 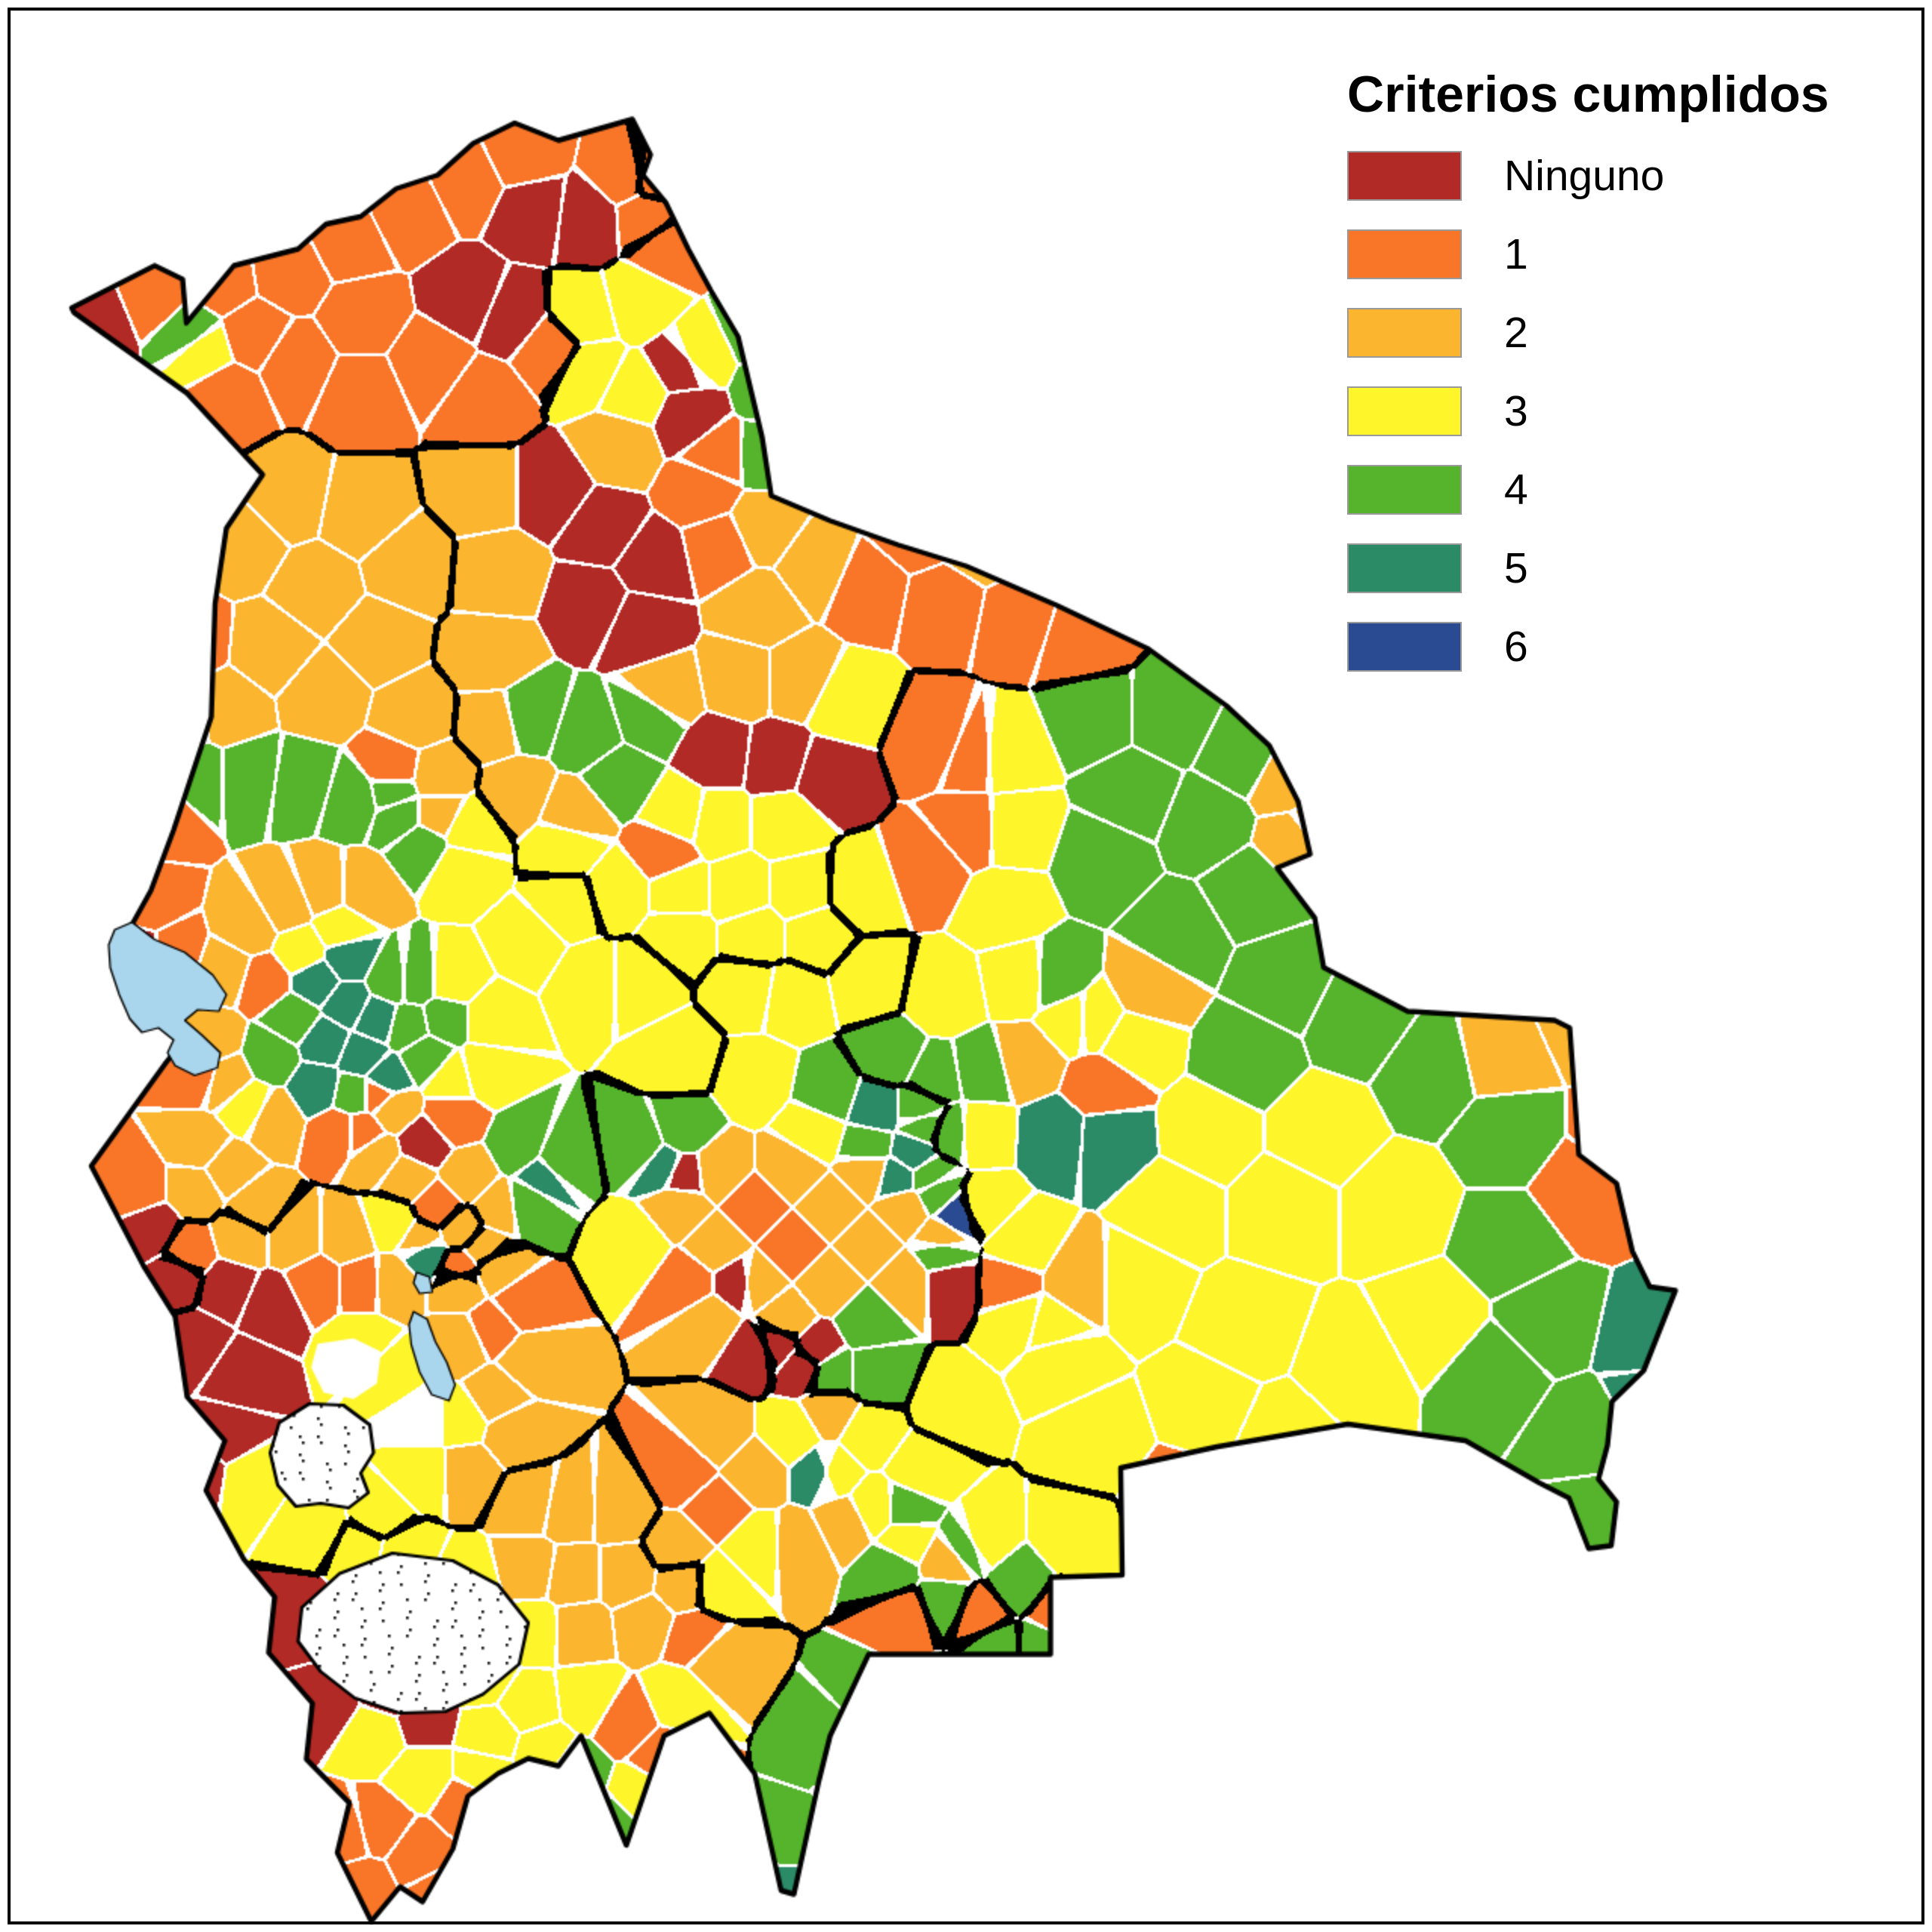 I want to click on legend-title: Criterios cumplidos, so click(x=1588, y=94).